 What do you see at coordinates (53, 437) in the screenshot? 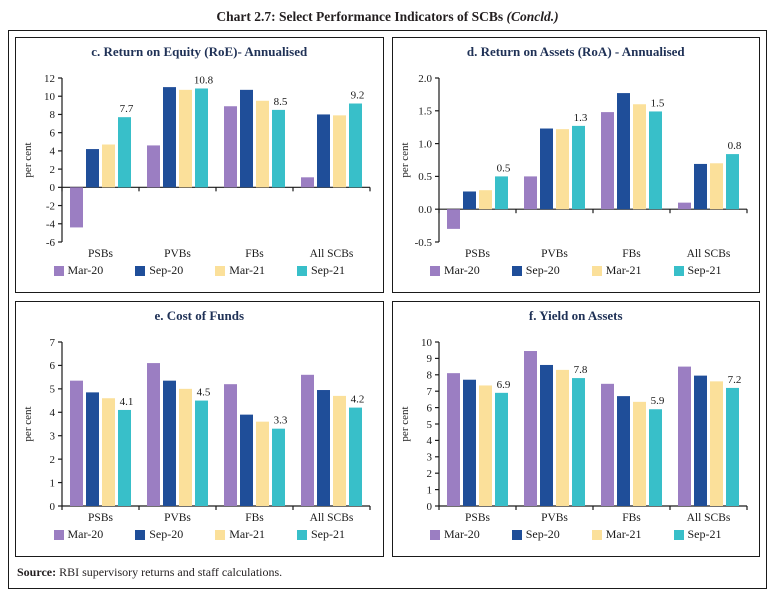
I see `y-tick-label: 3` at bounding box center [53, 437].